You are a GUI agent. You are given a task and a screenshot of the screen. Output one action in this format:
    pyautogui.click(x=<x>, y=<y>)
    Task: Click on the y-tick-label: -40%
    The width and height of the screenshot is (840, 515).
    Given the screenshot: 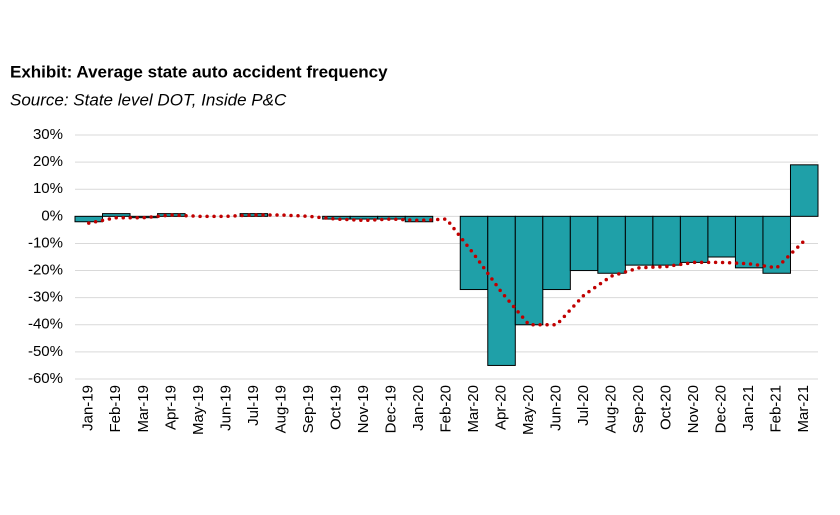 What is the action you would take?
    pyautogui.click(x=45, y=324)
    